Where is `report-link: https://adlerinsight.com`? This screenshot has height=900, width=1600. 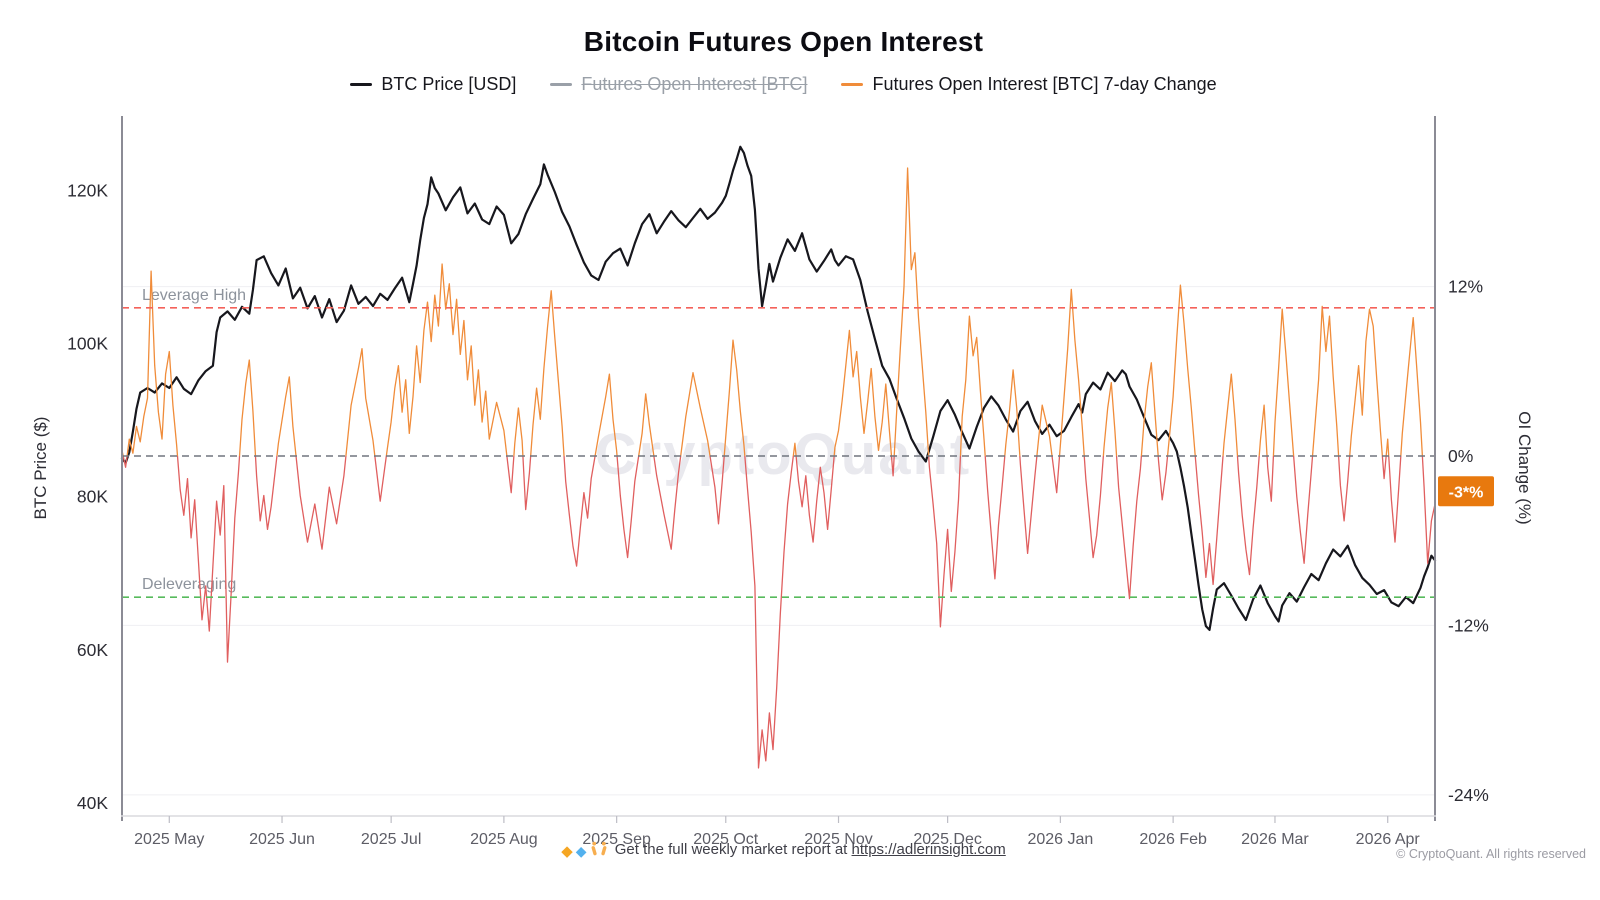
report-link: https://adlerinsight.com is located at coordinates (928, 849).